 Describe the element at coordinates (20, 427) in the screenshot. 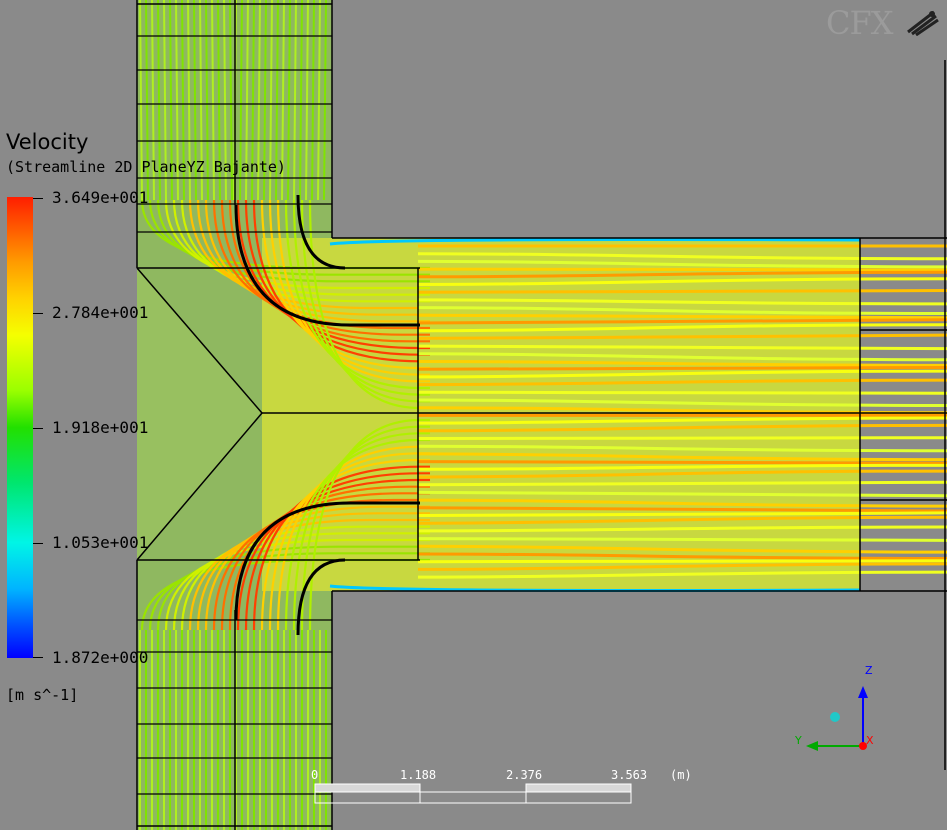

I see `color-bar` at that location.